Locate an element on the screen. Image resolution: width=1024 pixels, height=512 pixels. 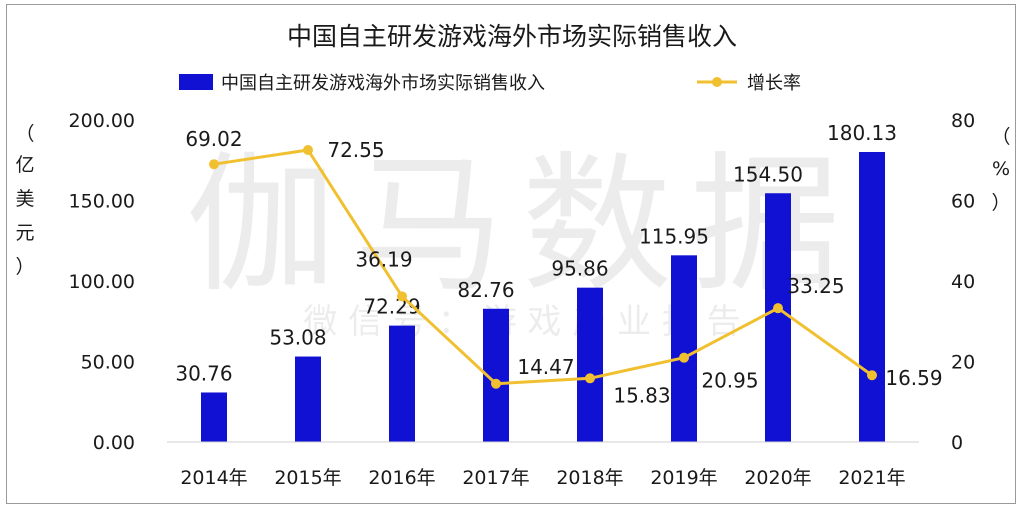
legend-line-marker is located at coordinates (717, 82).